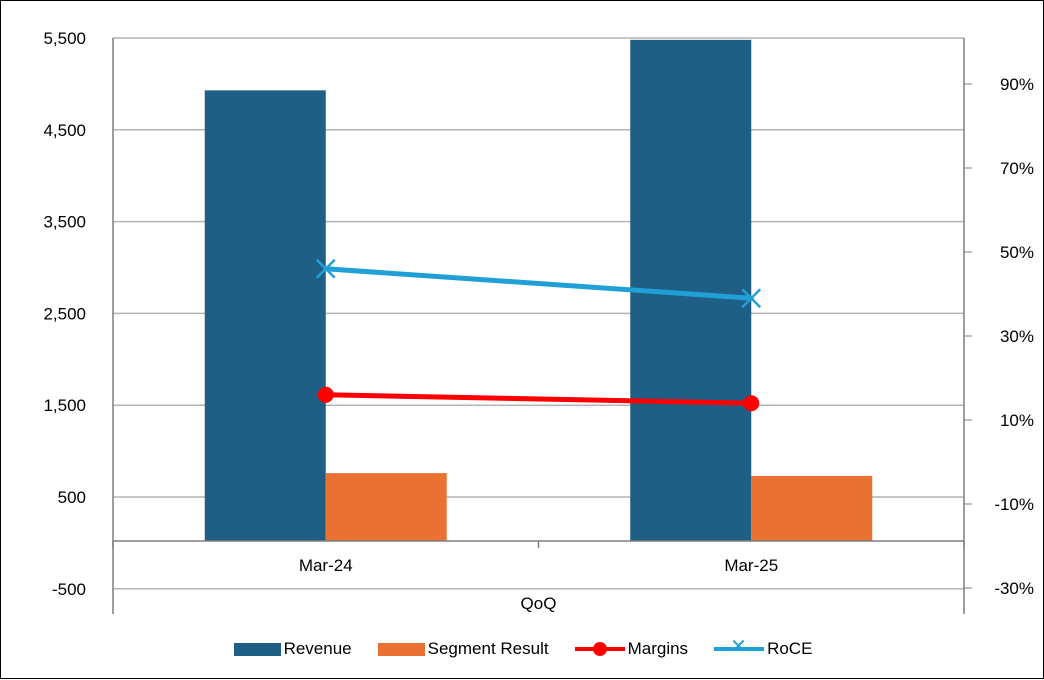 Image resolution: width=1044 pixels, height=680 pixels. I want to click on x-tick-label: Mar-24, so click(326, 565).